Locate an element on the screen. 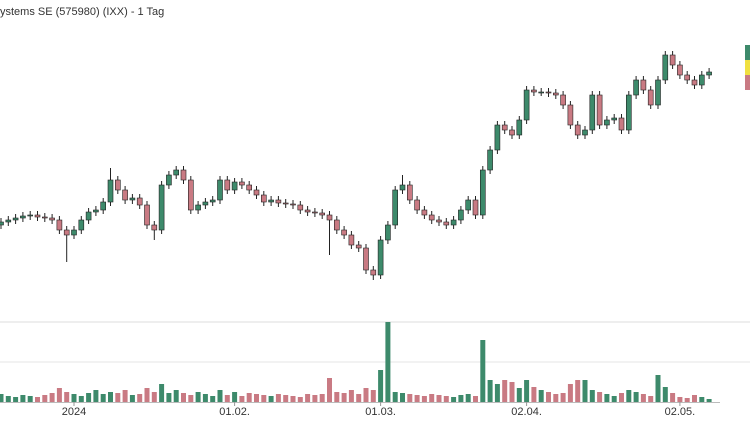 The height and width of the screenshot is (426, 750). chart-title: ystems SE (575980) (IXX) - 1 Tag is located at coordinates (82, 12).